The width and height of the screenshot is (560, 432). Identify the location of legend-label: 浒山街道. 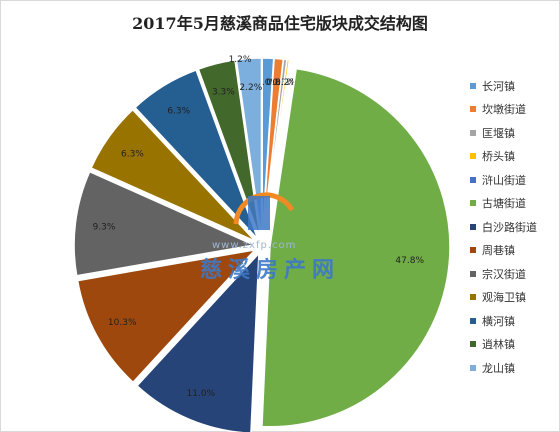
(504, 180).